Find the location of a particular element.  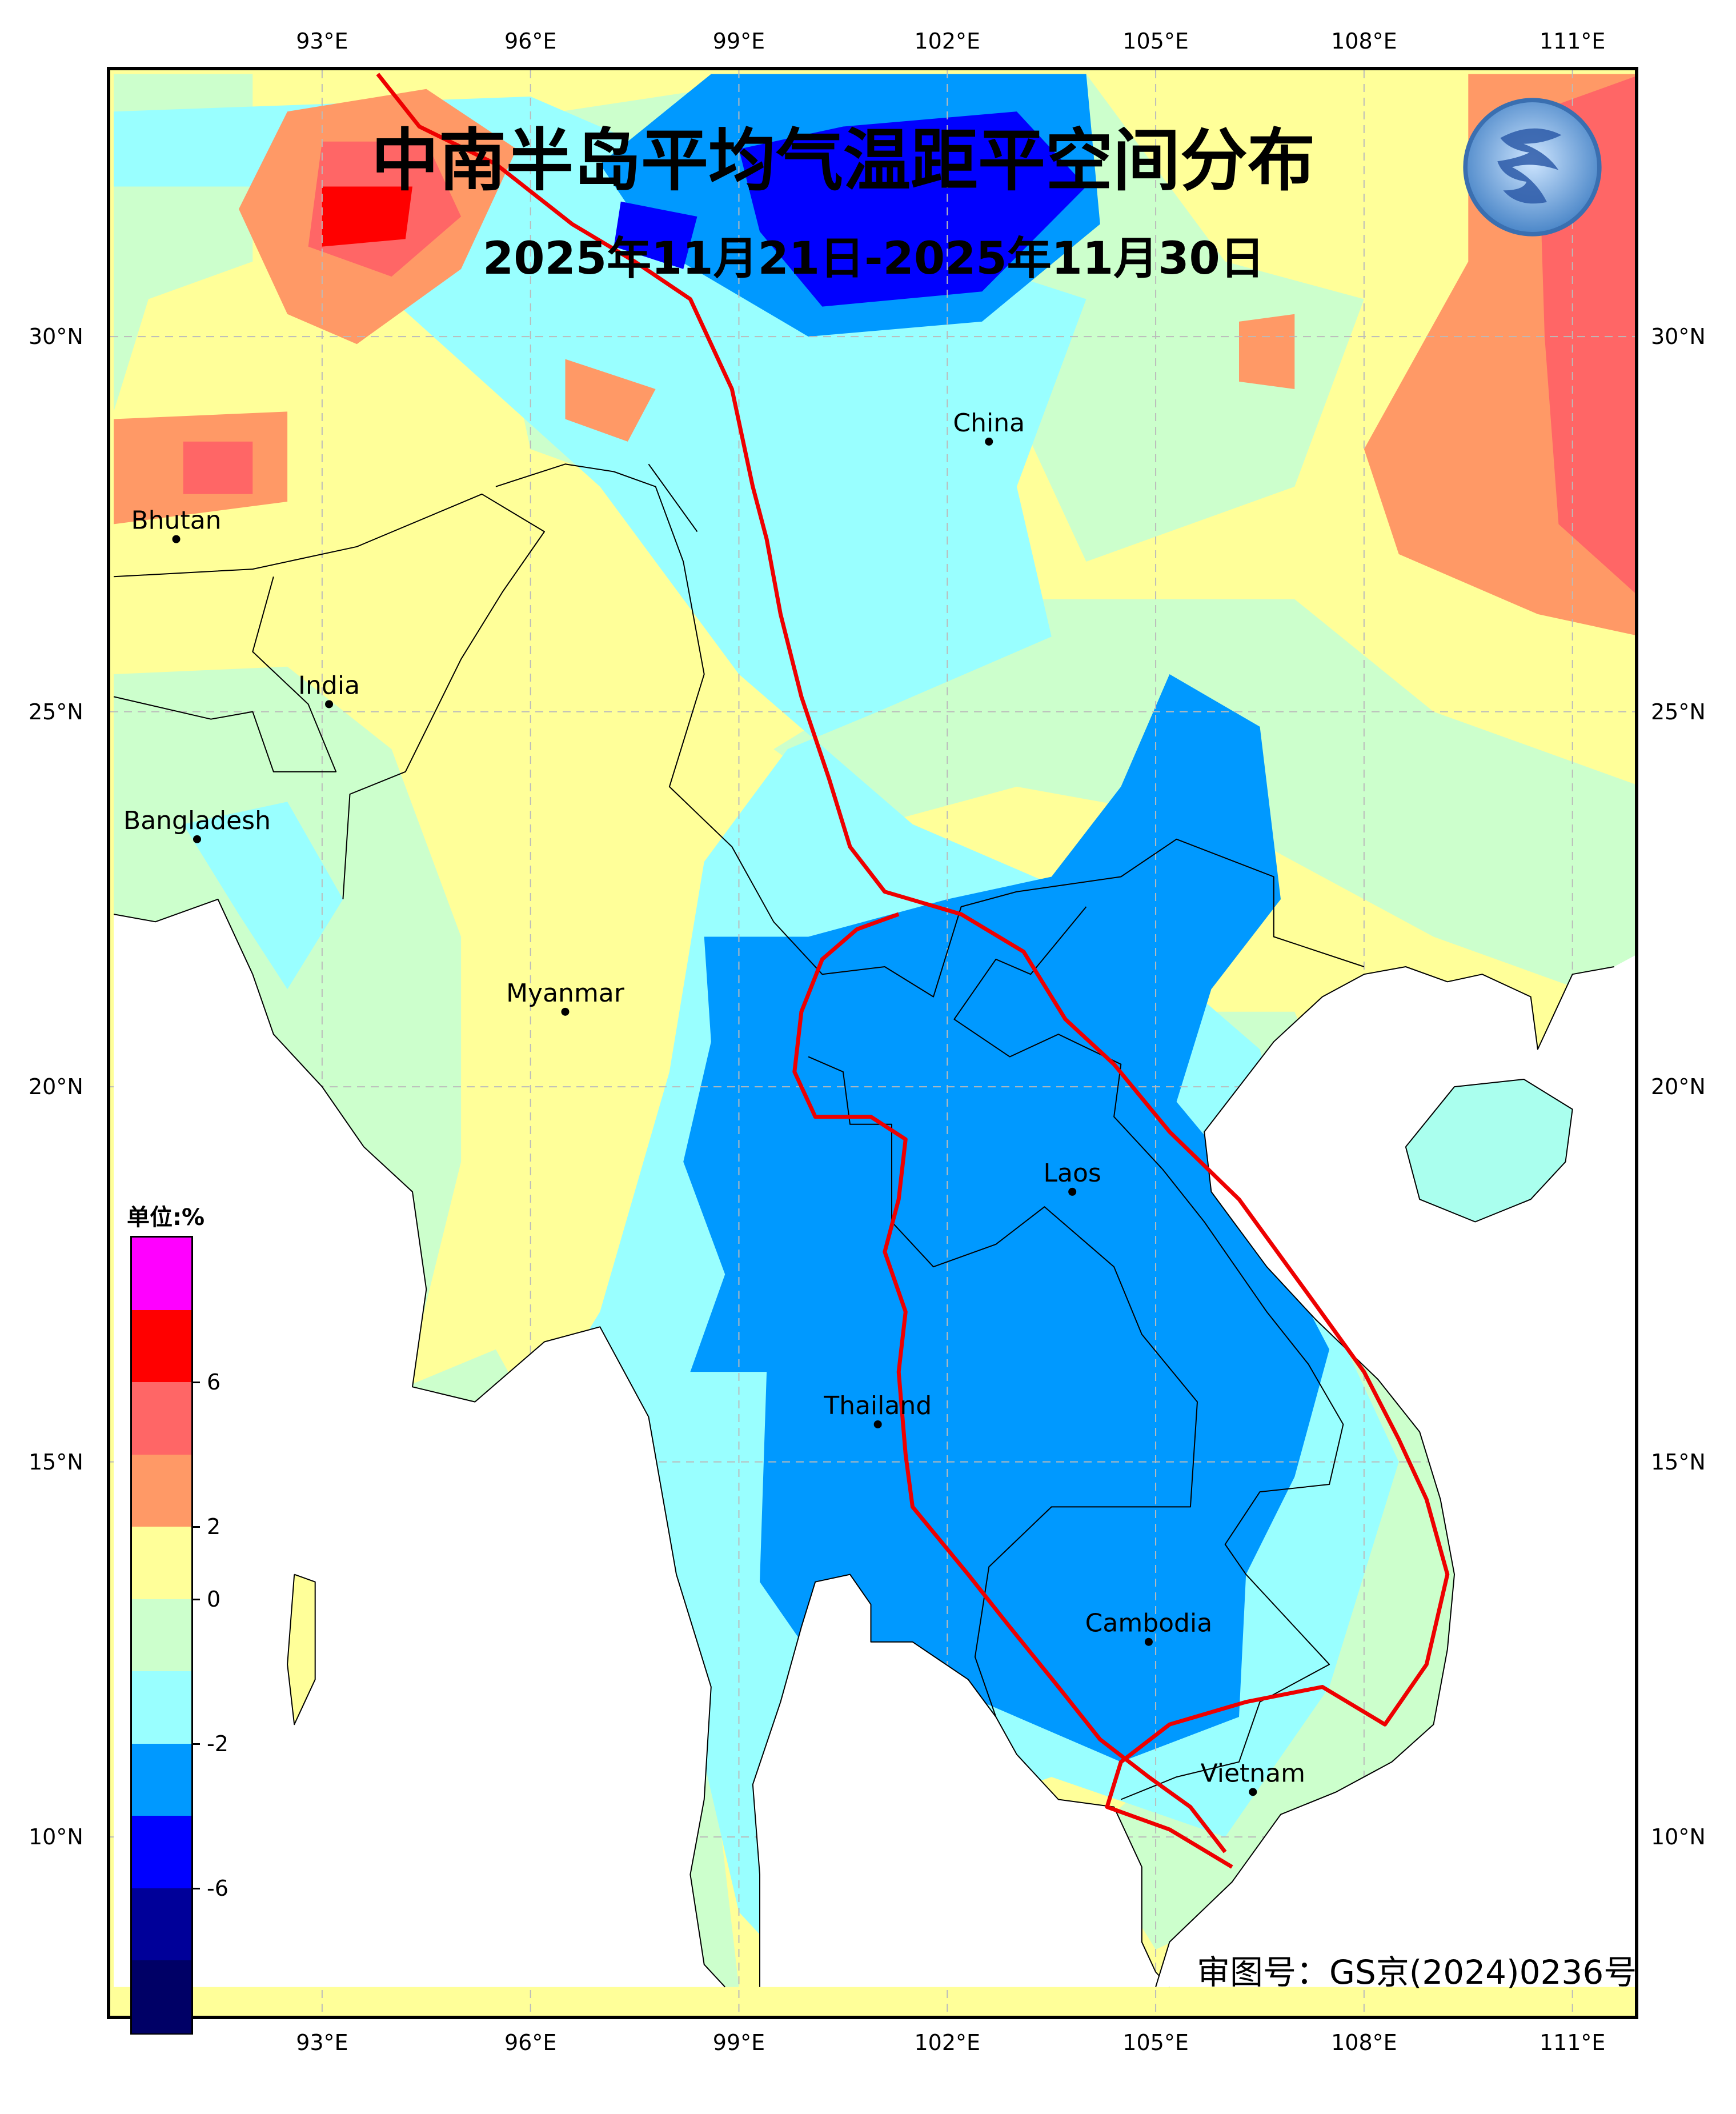

lon-tick-bottom: 105°E is located at coordinates (1155, 2042).